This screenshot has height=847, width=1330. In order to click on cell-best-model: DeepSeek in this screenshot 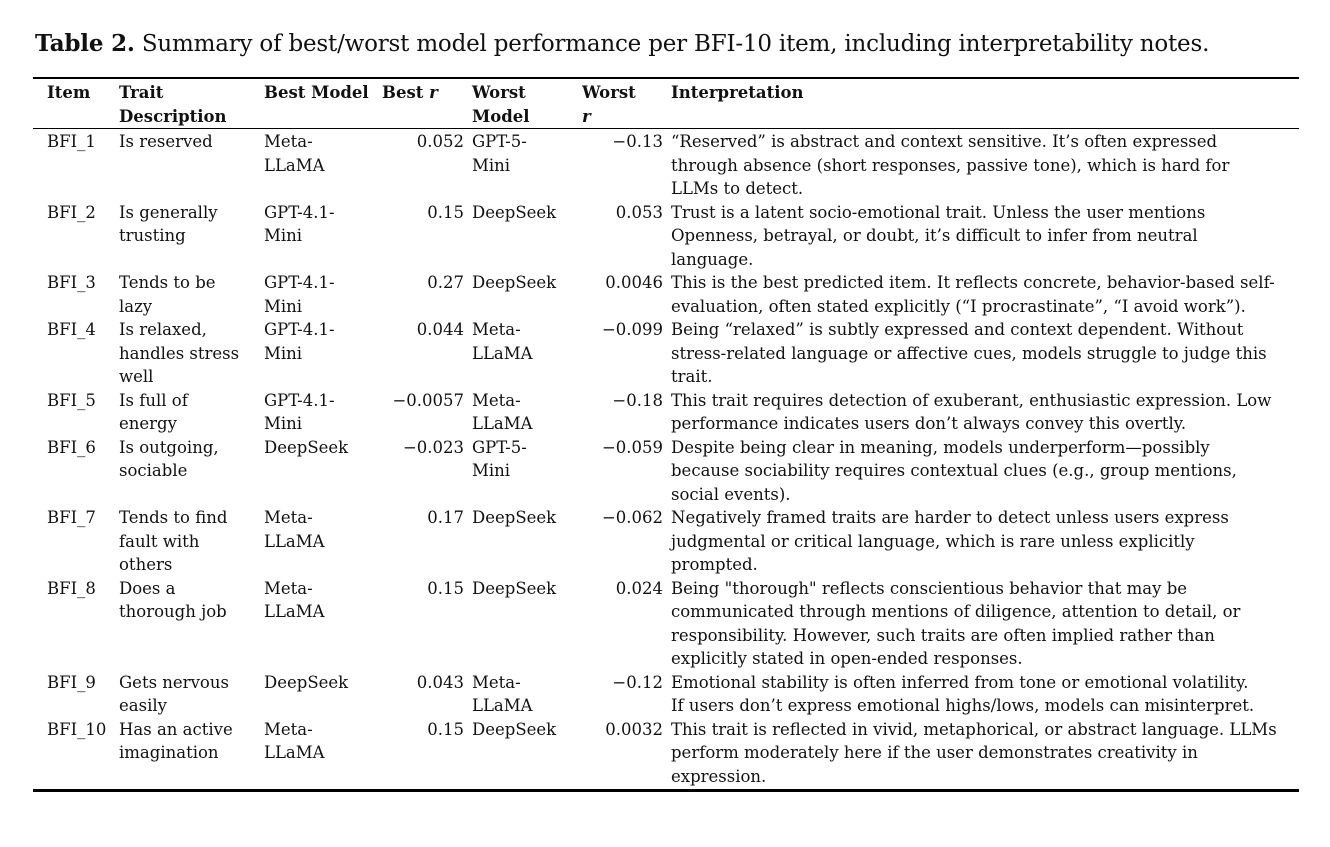, I will do `click(319, 694)`.